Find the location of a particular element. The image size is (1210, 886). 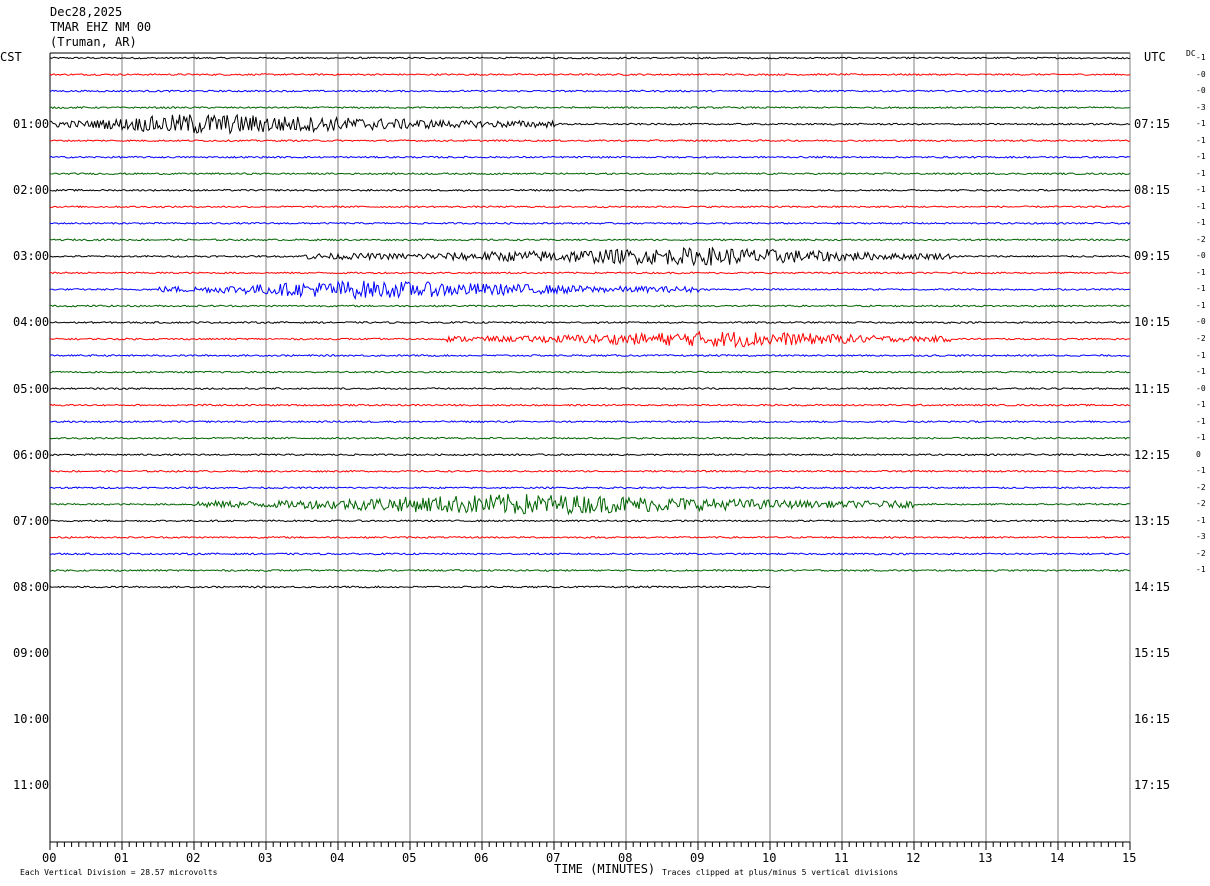

chart-date: Dec28,2025 is located at coordinates (86, 12).